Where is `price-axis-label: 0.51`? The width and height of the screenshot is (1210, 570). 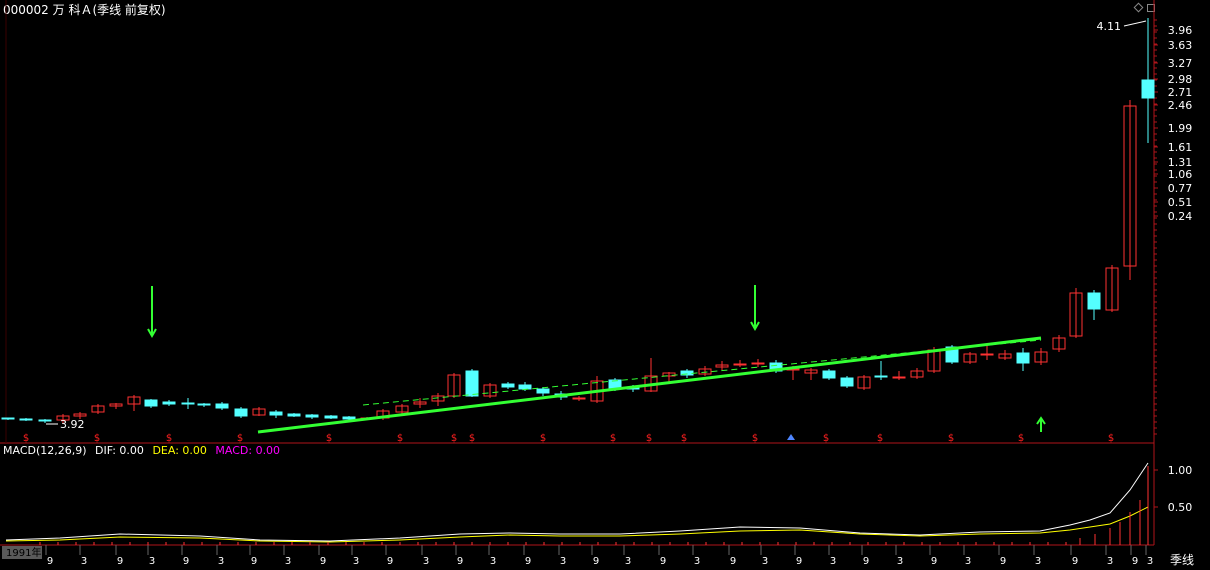
price-axis-label: 0.51 is located at coordinates (1180, 202).